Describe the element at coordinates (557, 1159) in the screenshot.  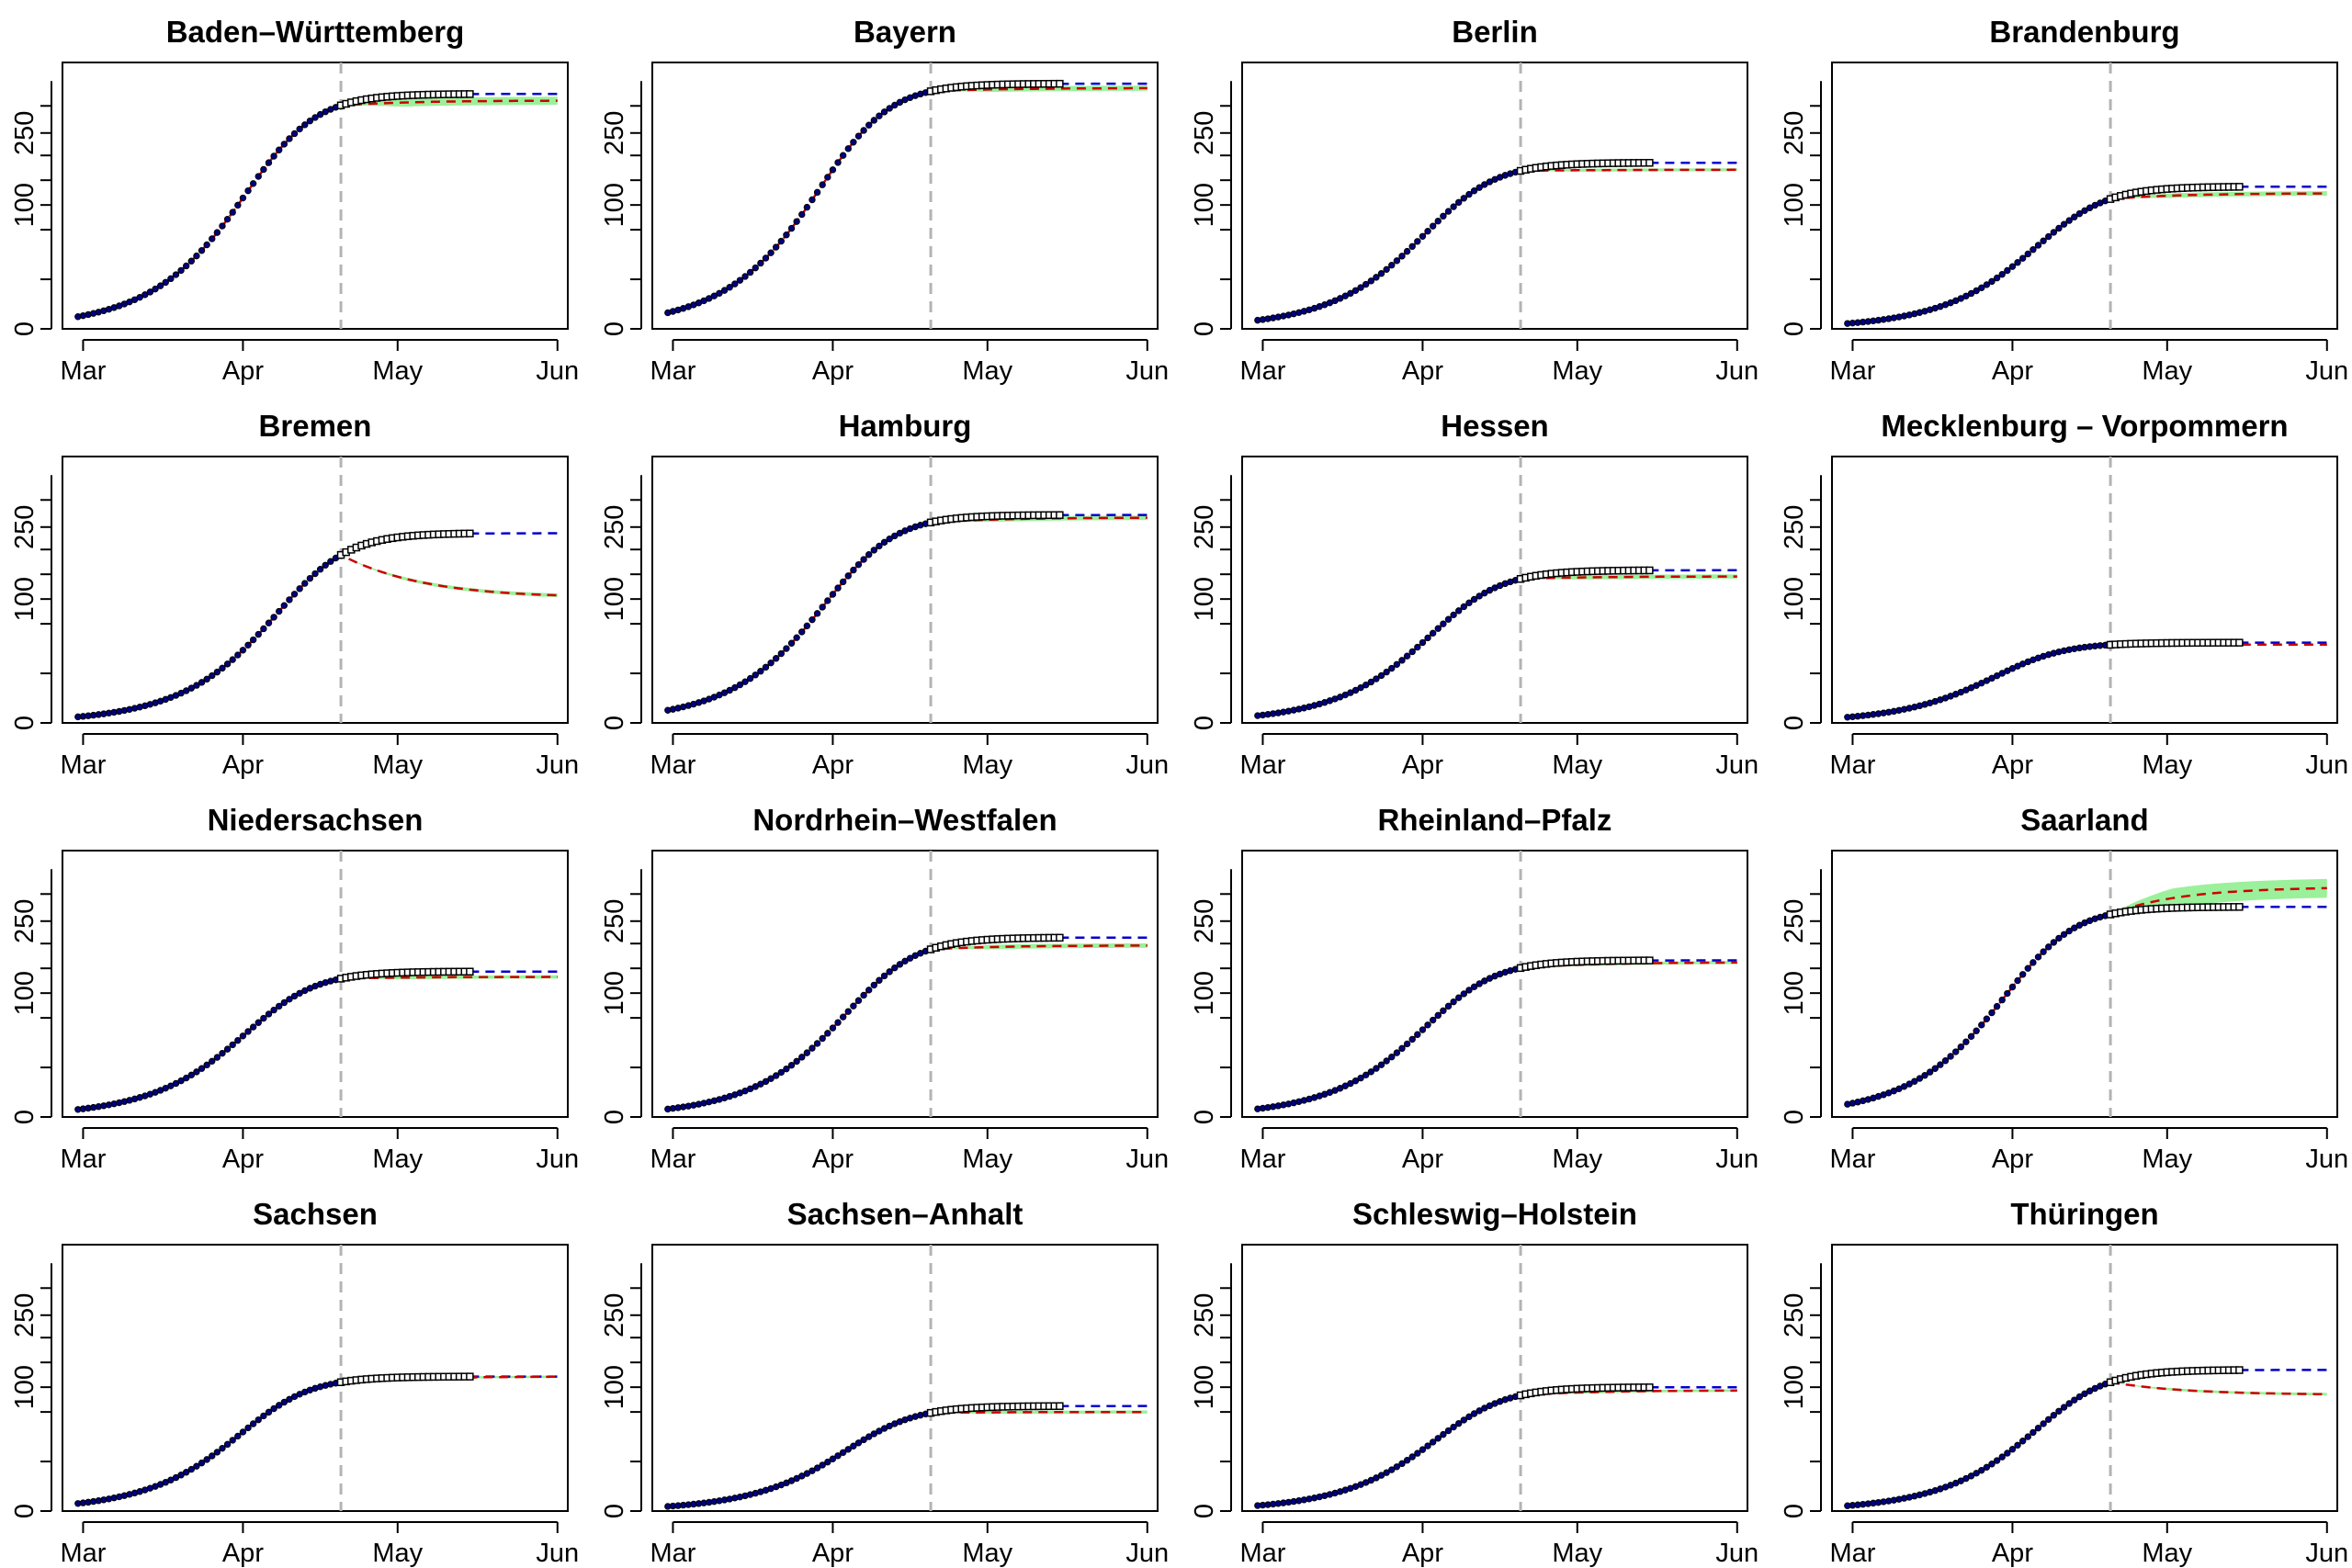
I see `x-tick-label: Jun` at that location.